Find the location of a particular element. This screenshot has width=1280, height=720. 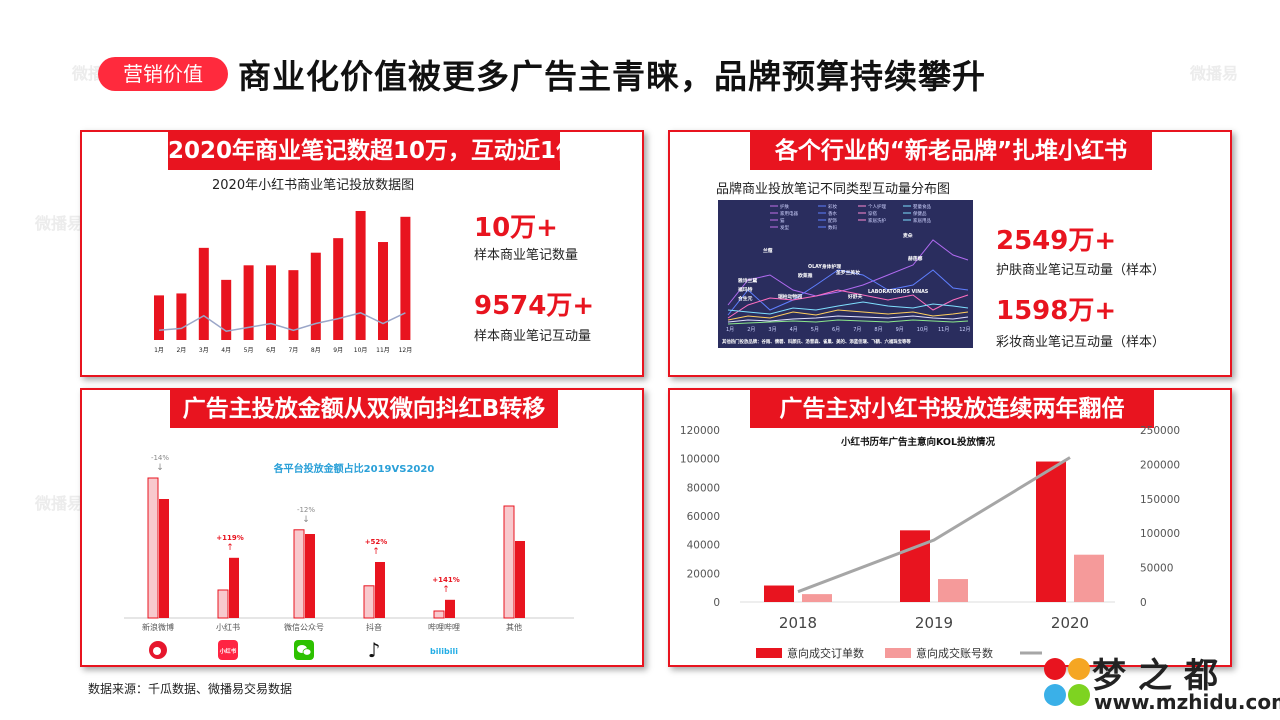

left-axis-tick: 120000 is located at coordinates (700, 431).